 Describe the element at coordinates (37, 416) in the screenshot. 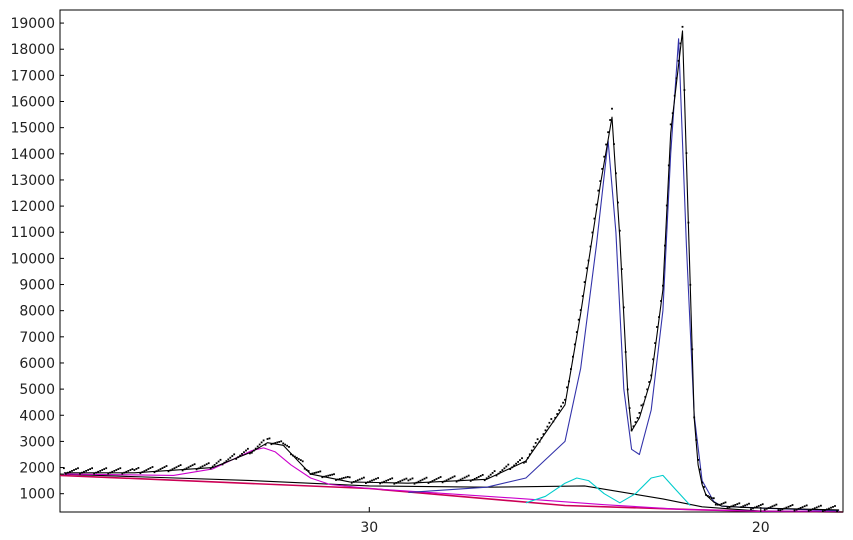

I see `y-tick-label: 4000` at that location.